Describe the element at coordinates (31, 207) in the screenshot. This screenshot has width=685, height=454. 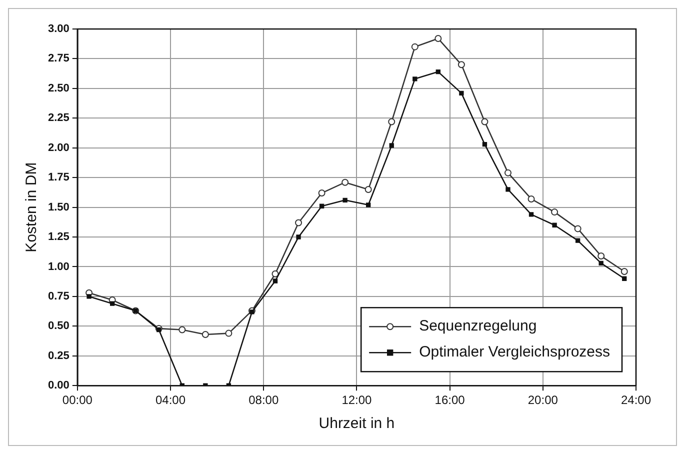
I see `y-axis-title: Kosten in DM` at that location.